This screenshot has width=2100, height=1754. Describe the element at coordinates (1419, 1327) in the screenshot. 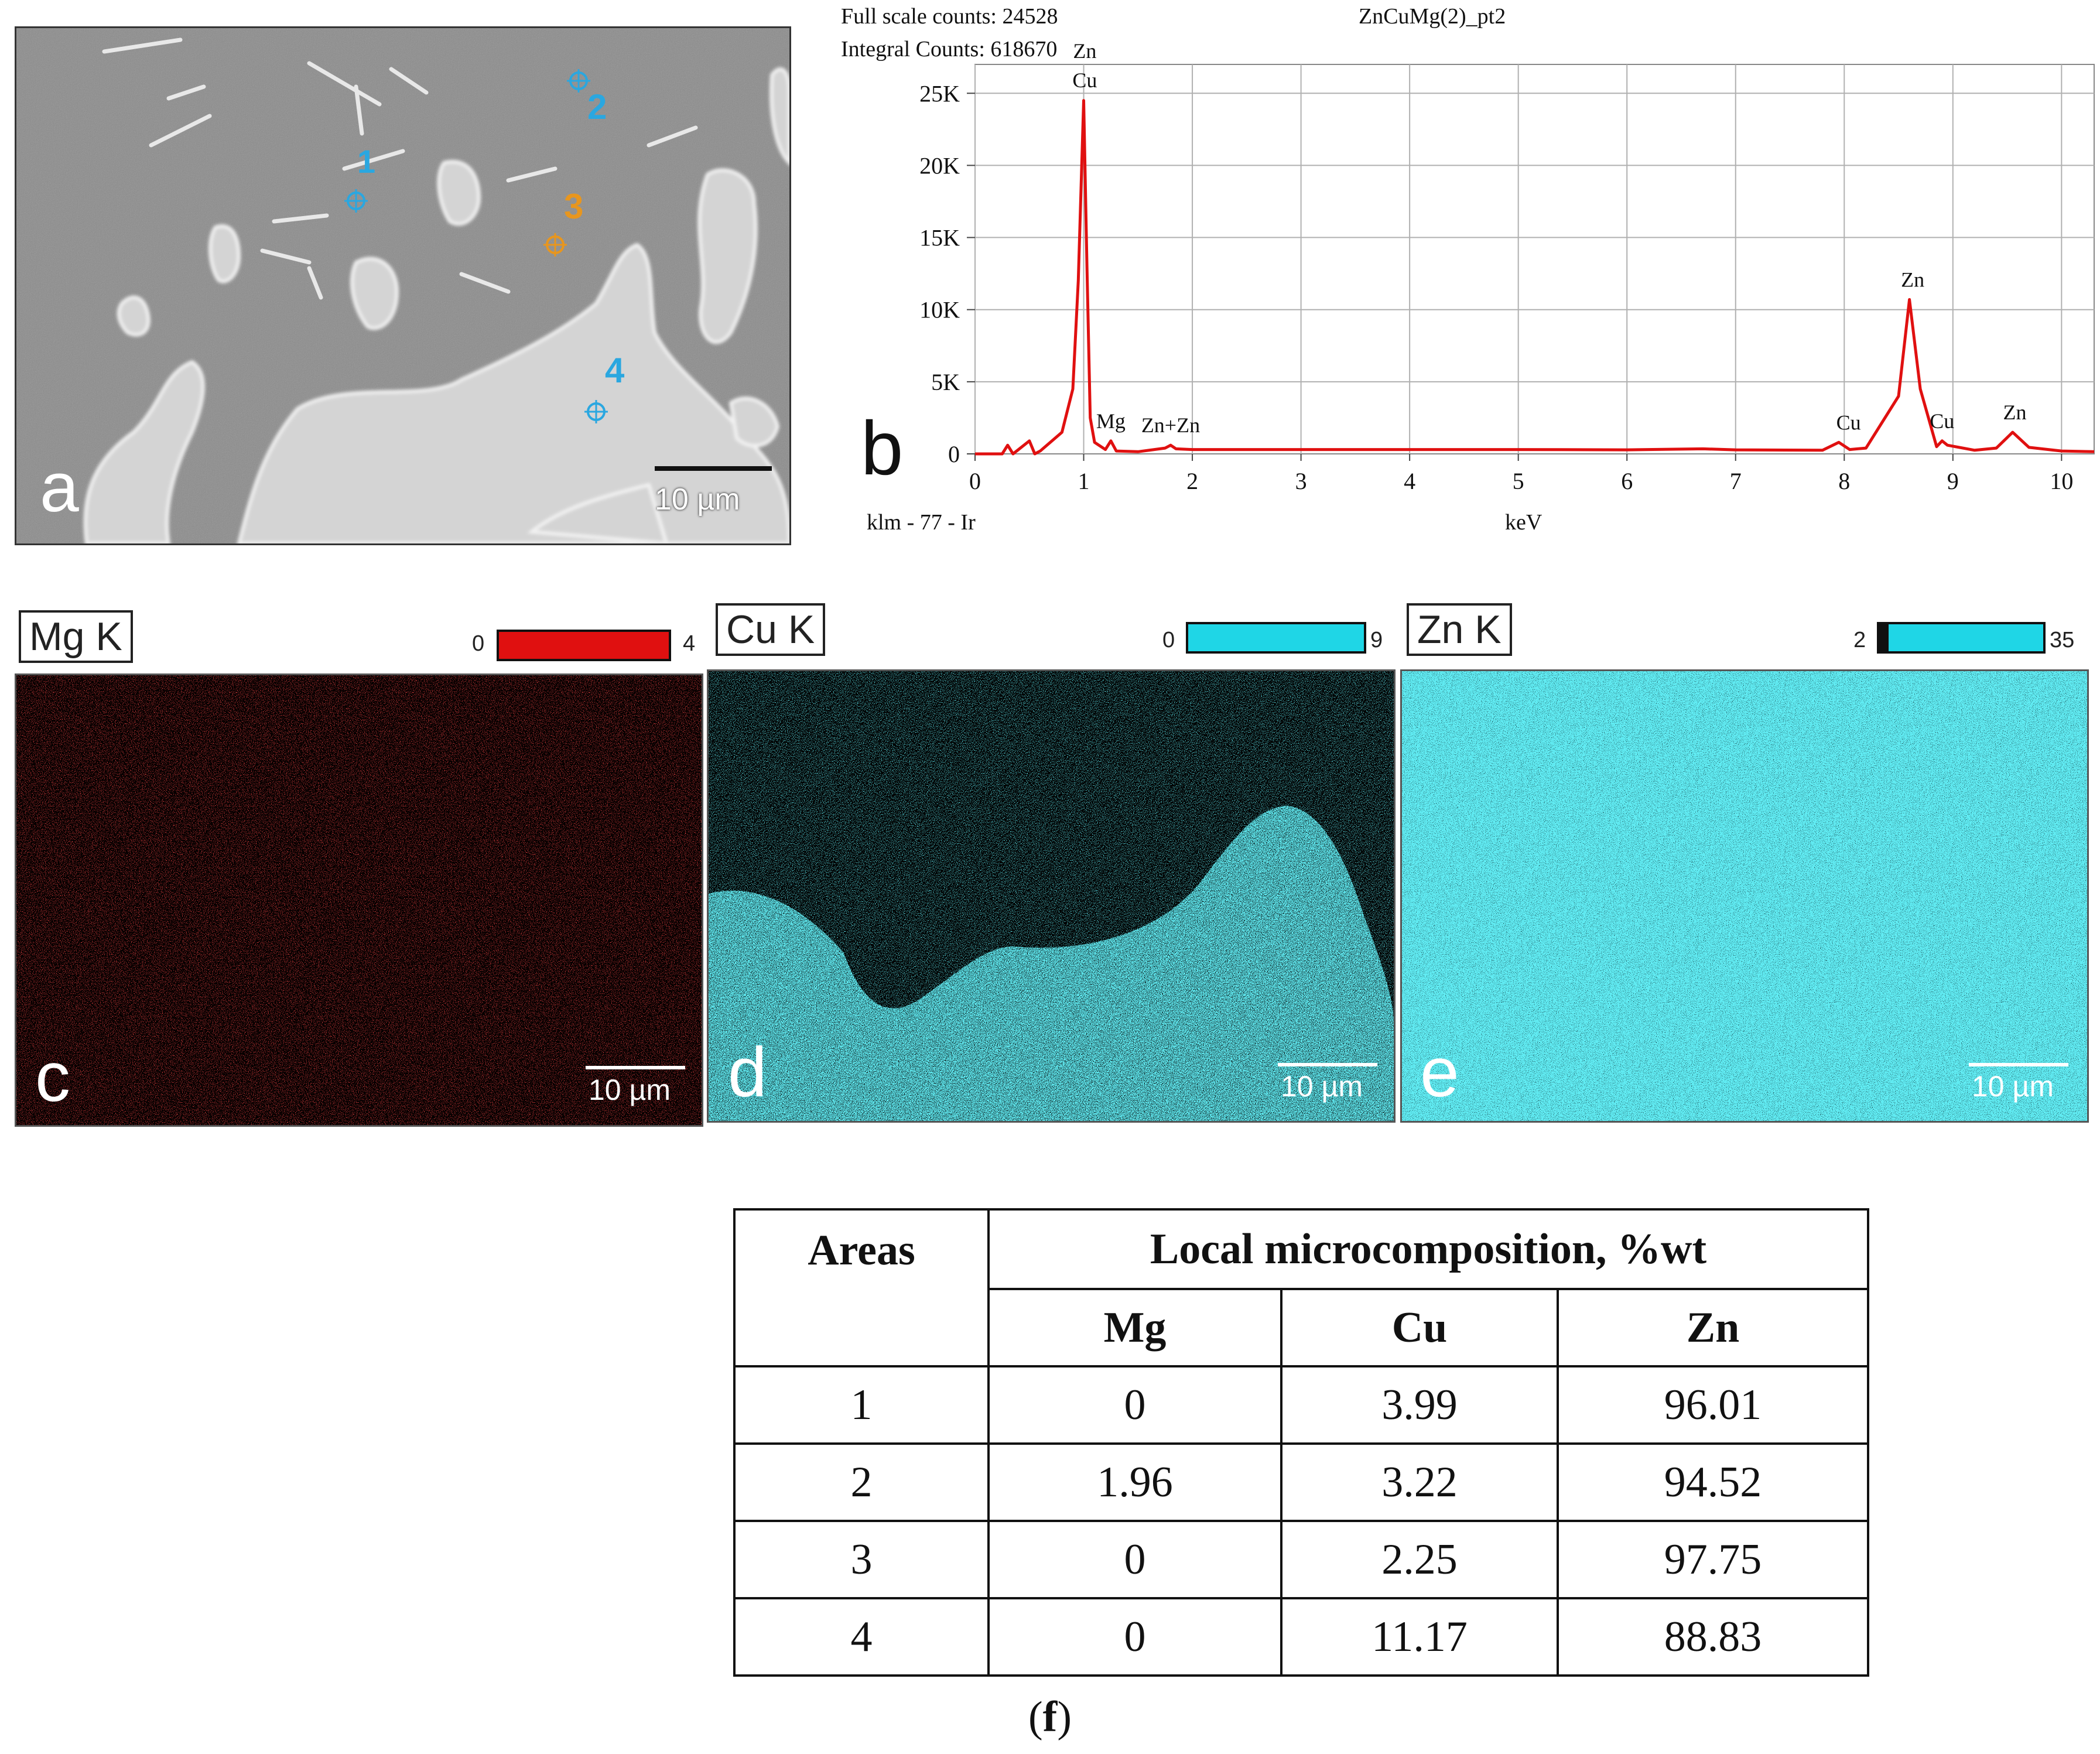

I see `table-header-cu: Cu` at that location.